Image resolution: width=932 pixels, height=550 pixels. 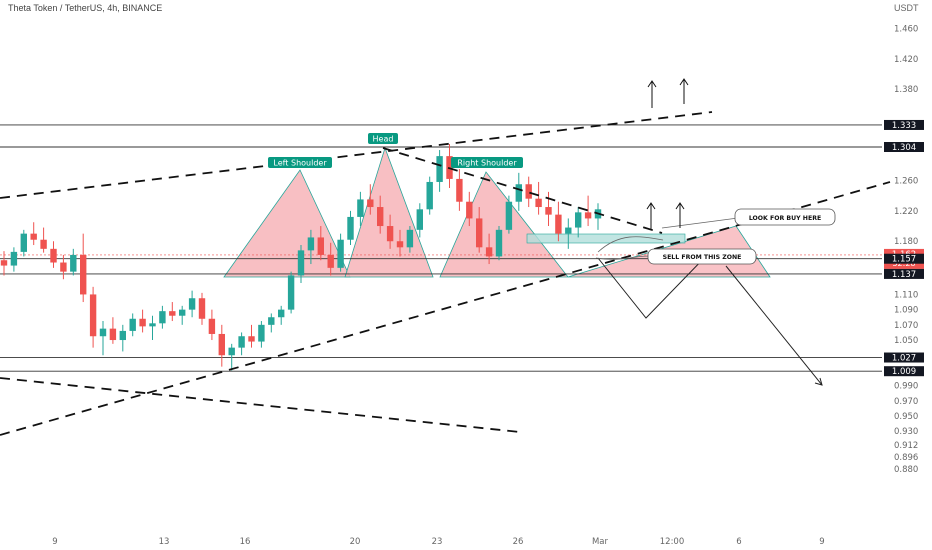 I want to click on up-arrow-icons, so click(x=667, y=154).